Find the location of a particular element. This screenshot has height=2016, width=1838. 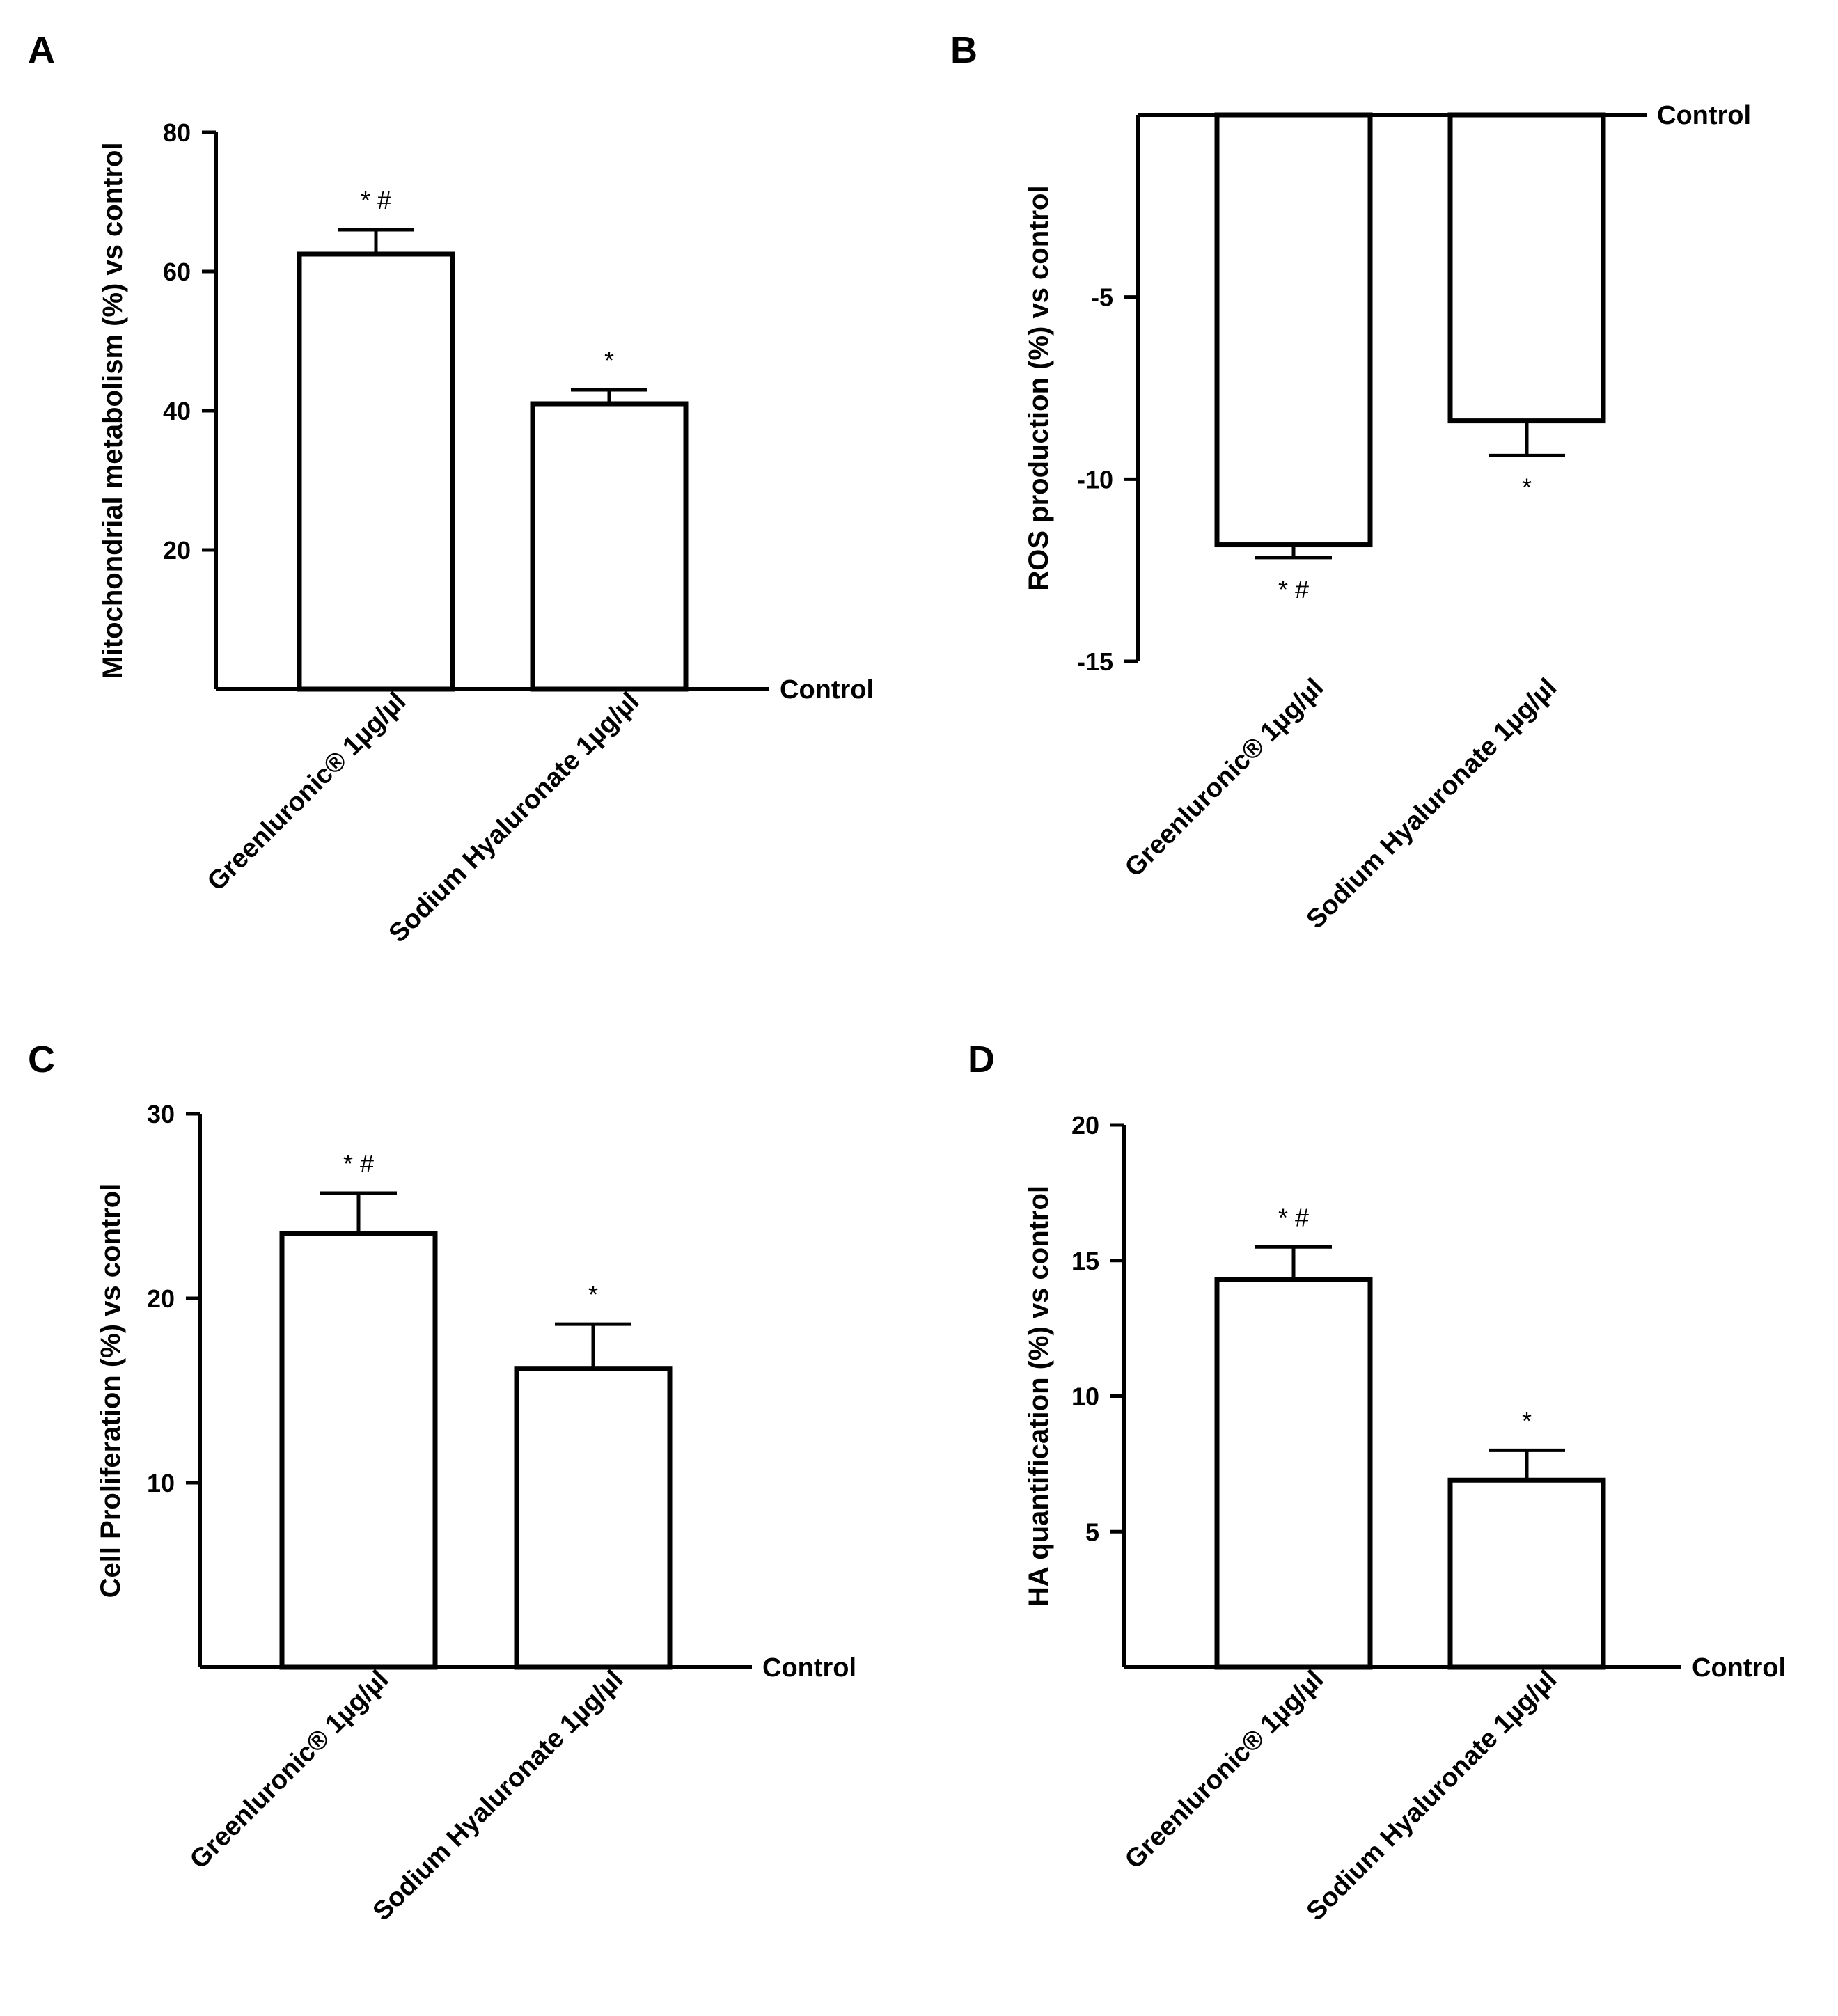

panel-letter: C is located at coordinates (41, 1059).